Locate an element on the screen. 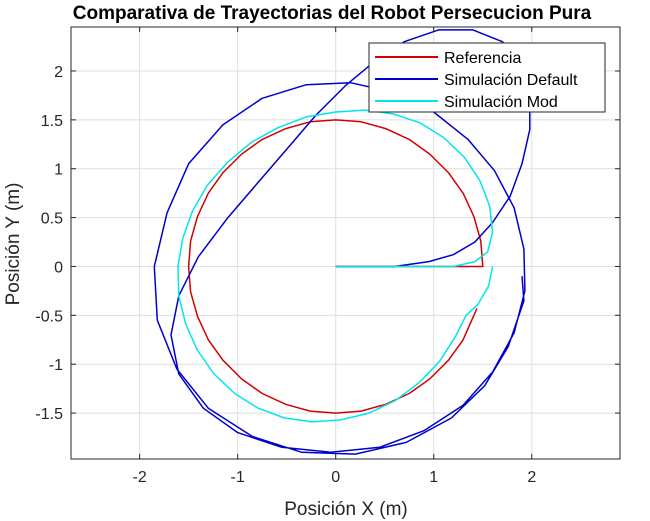  y-tick-label: 1.5 is located at coordinates (52, 121).